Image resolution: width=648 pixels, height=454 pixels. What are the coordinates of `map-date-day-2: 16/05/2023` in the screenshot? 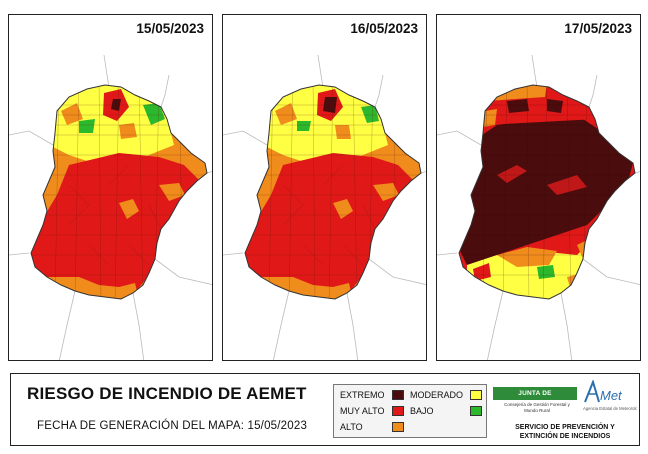 It's located at (384, 28).